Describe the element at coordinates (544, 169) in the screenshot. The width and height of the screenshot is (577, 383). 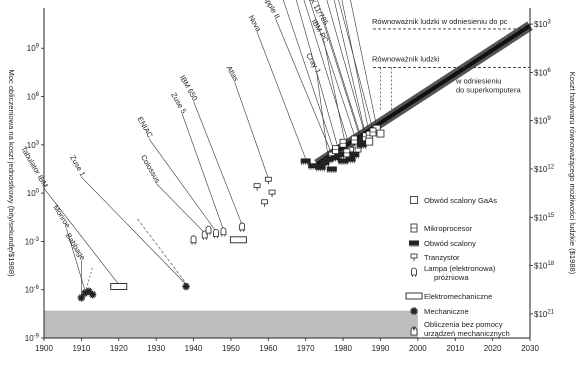
I see `y2-tick-label: $1012` at that location.